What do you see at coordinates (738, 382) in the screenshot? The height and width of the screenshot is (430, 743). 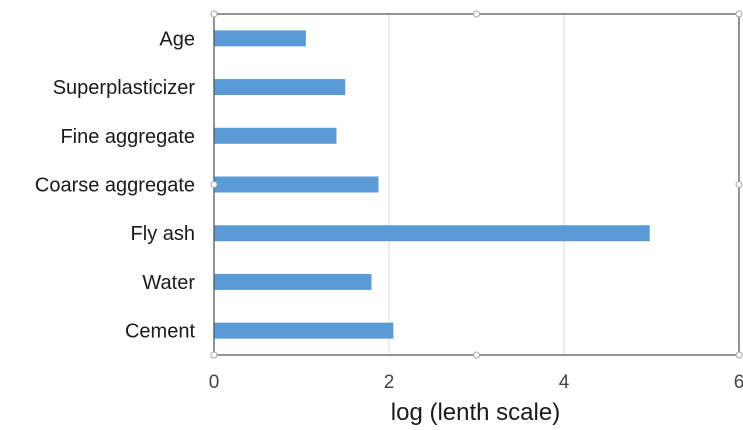 I see `x-tick-label: 6` at bounding box center [738, 382].